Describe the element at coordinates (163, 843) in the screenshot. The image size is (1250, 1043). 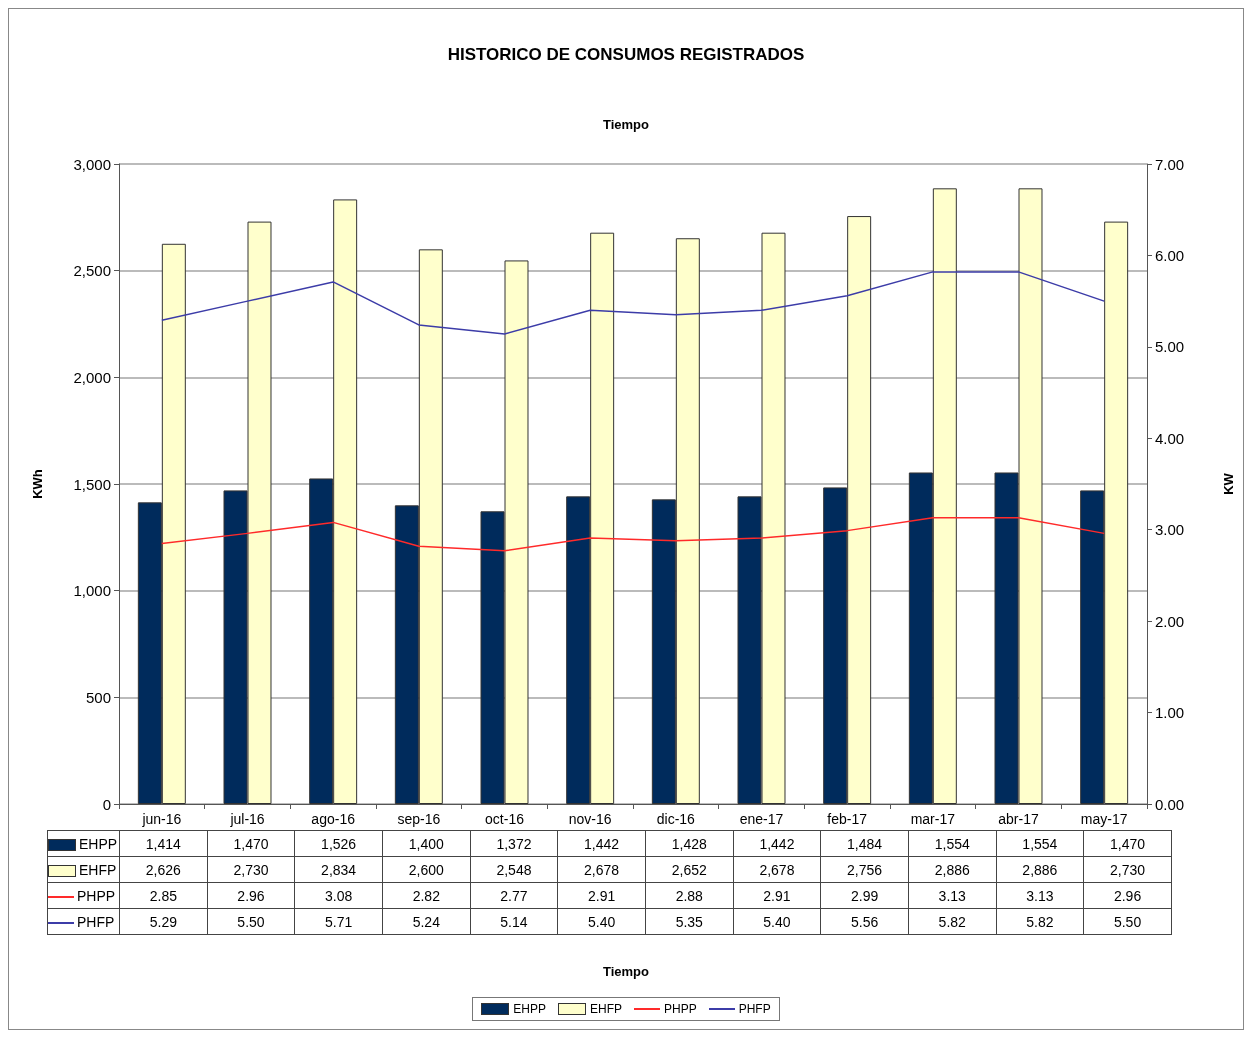
I see `data-label: 1,414` at that location.